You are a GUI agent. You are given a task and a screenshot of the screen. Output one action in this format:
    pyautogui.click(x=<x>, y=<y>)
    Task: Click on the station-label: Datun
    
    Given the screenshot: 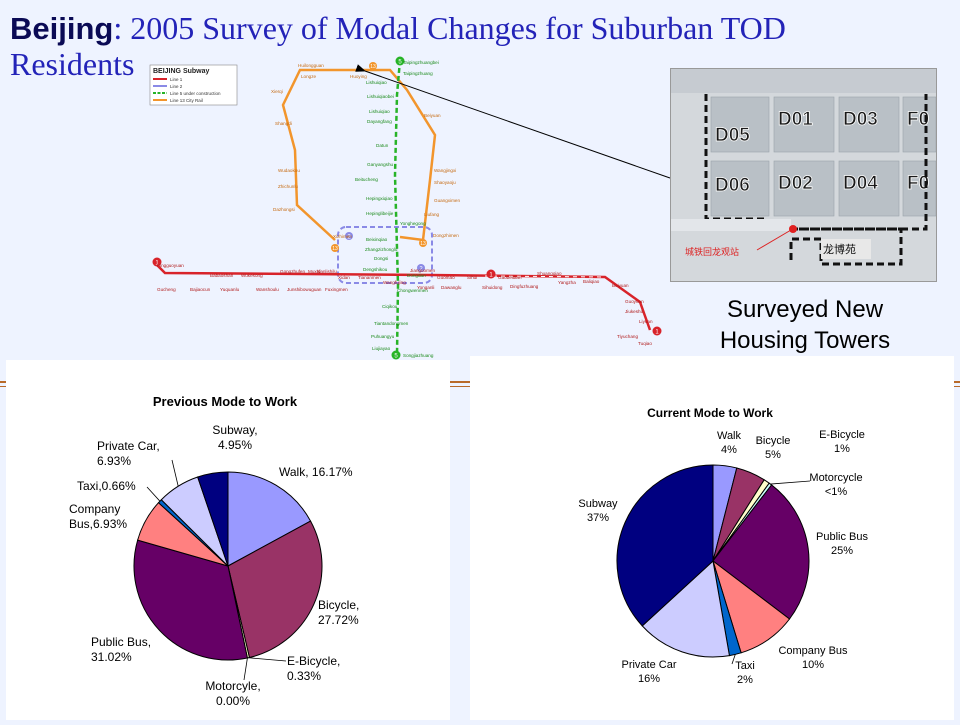 What is the action you would take?
    pyautogui.click(x=382, y=145)
    